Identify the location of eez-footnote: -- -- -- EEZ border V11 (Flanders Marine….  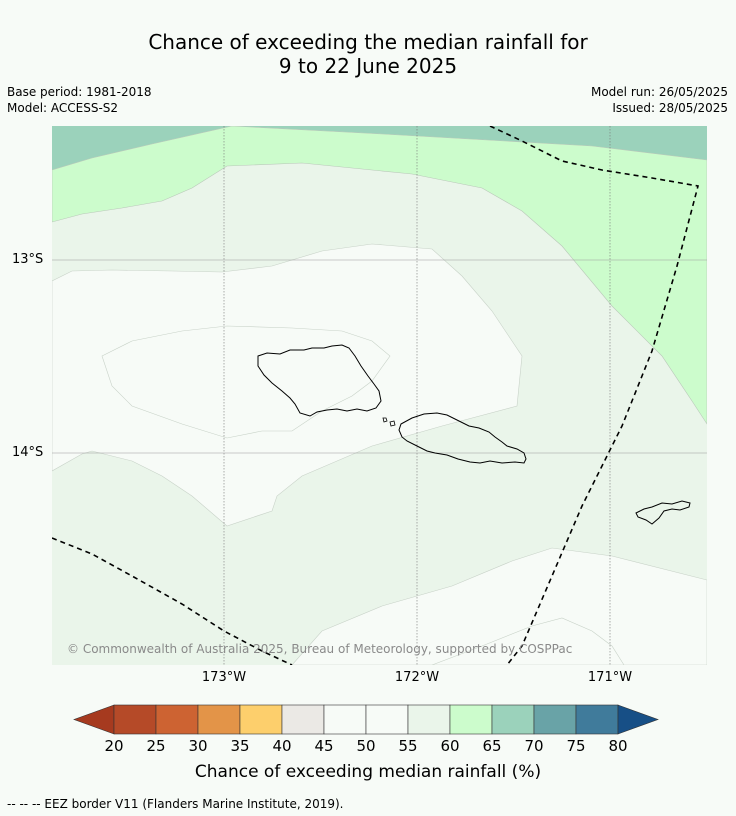
(175, 804).